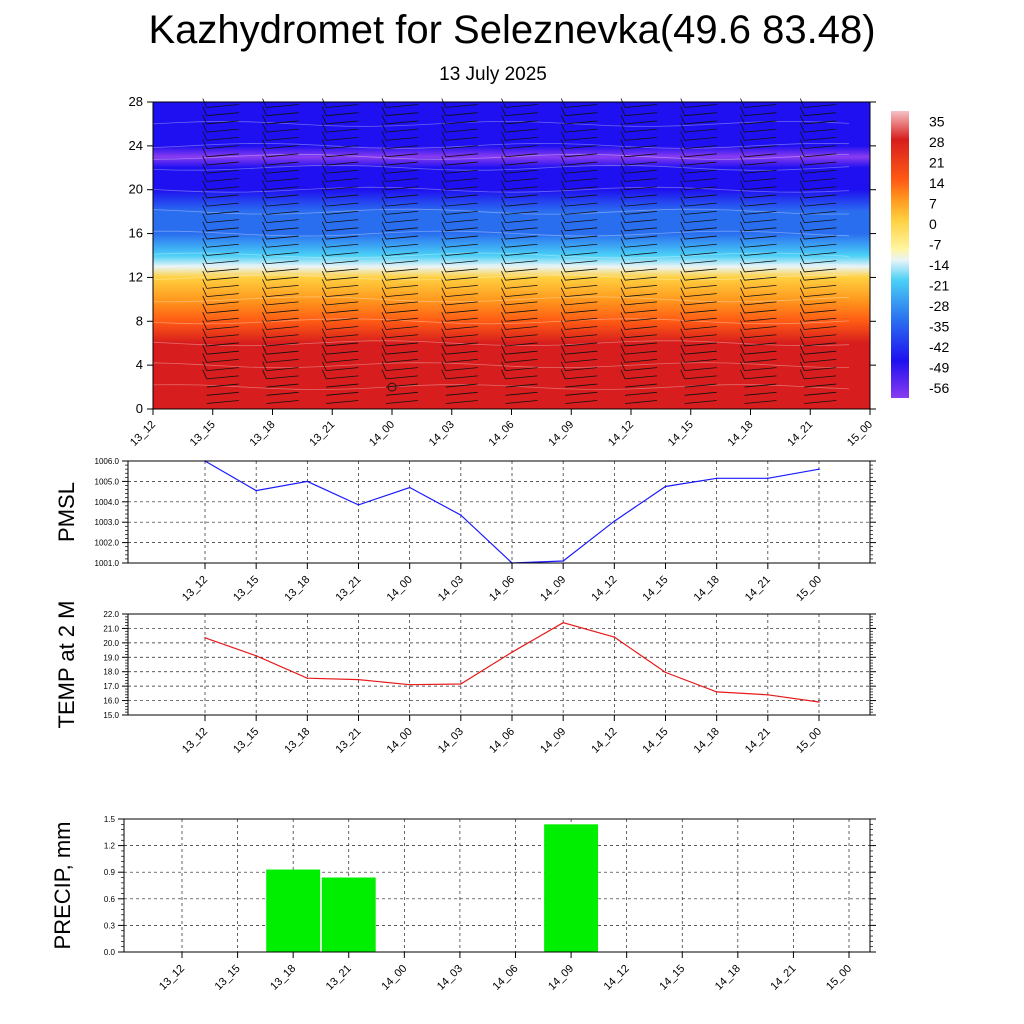  I want to click on heatmap-x-tick-label: 13_12, so click(143, 434).